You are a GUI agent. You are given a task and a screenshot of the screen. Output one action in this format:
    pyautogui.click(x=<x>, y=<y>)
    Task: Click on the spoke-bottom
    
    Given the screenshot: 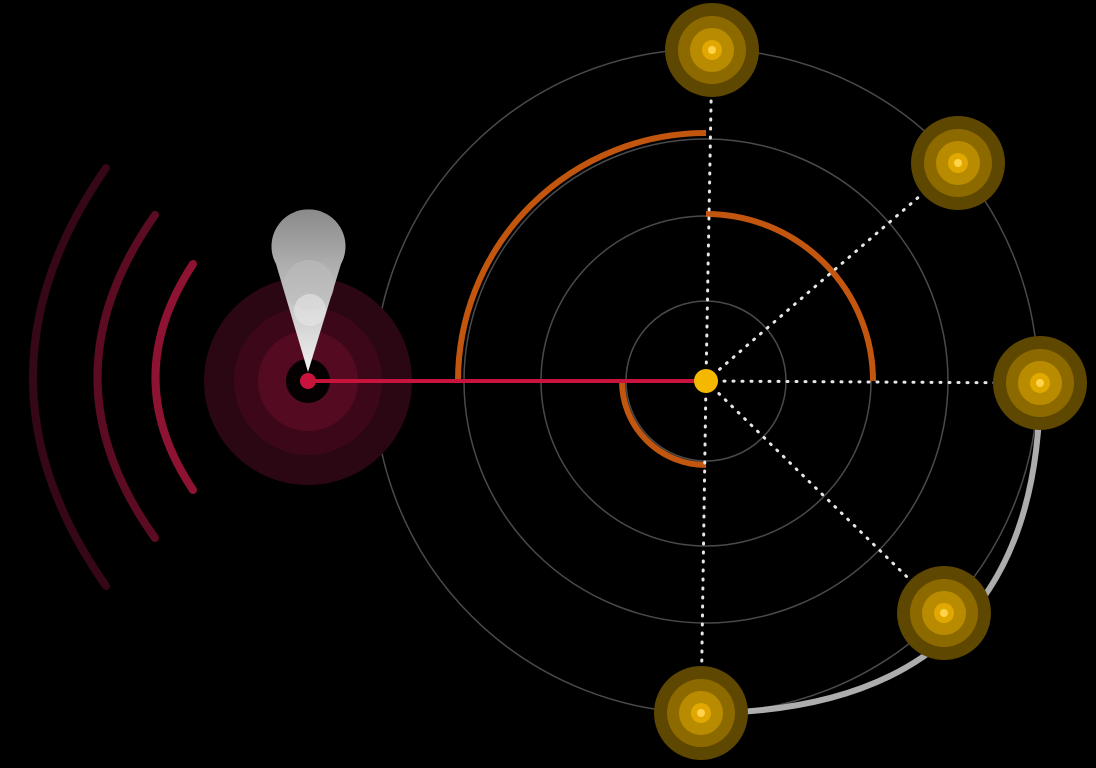 What is the action you would take?
    pyautogui.click(x=703, y=547)
    